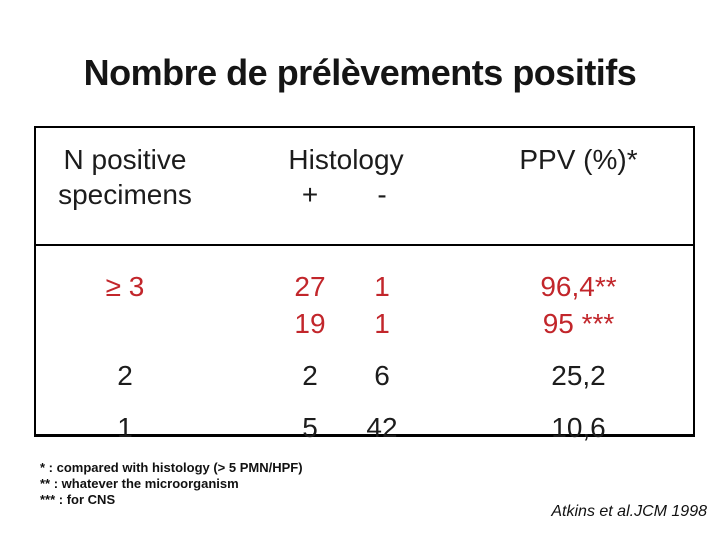  I want to click on footnote-cns: *** : for CNS, so click(78, 499).